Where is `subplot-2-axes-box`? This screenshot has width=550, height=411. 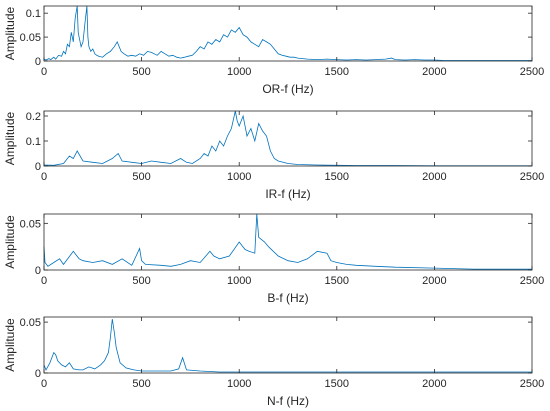 subplot-2-axes-box is located at coordinates (288, 138).